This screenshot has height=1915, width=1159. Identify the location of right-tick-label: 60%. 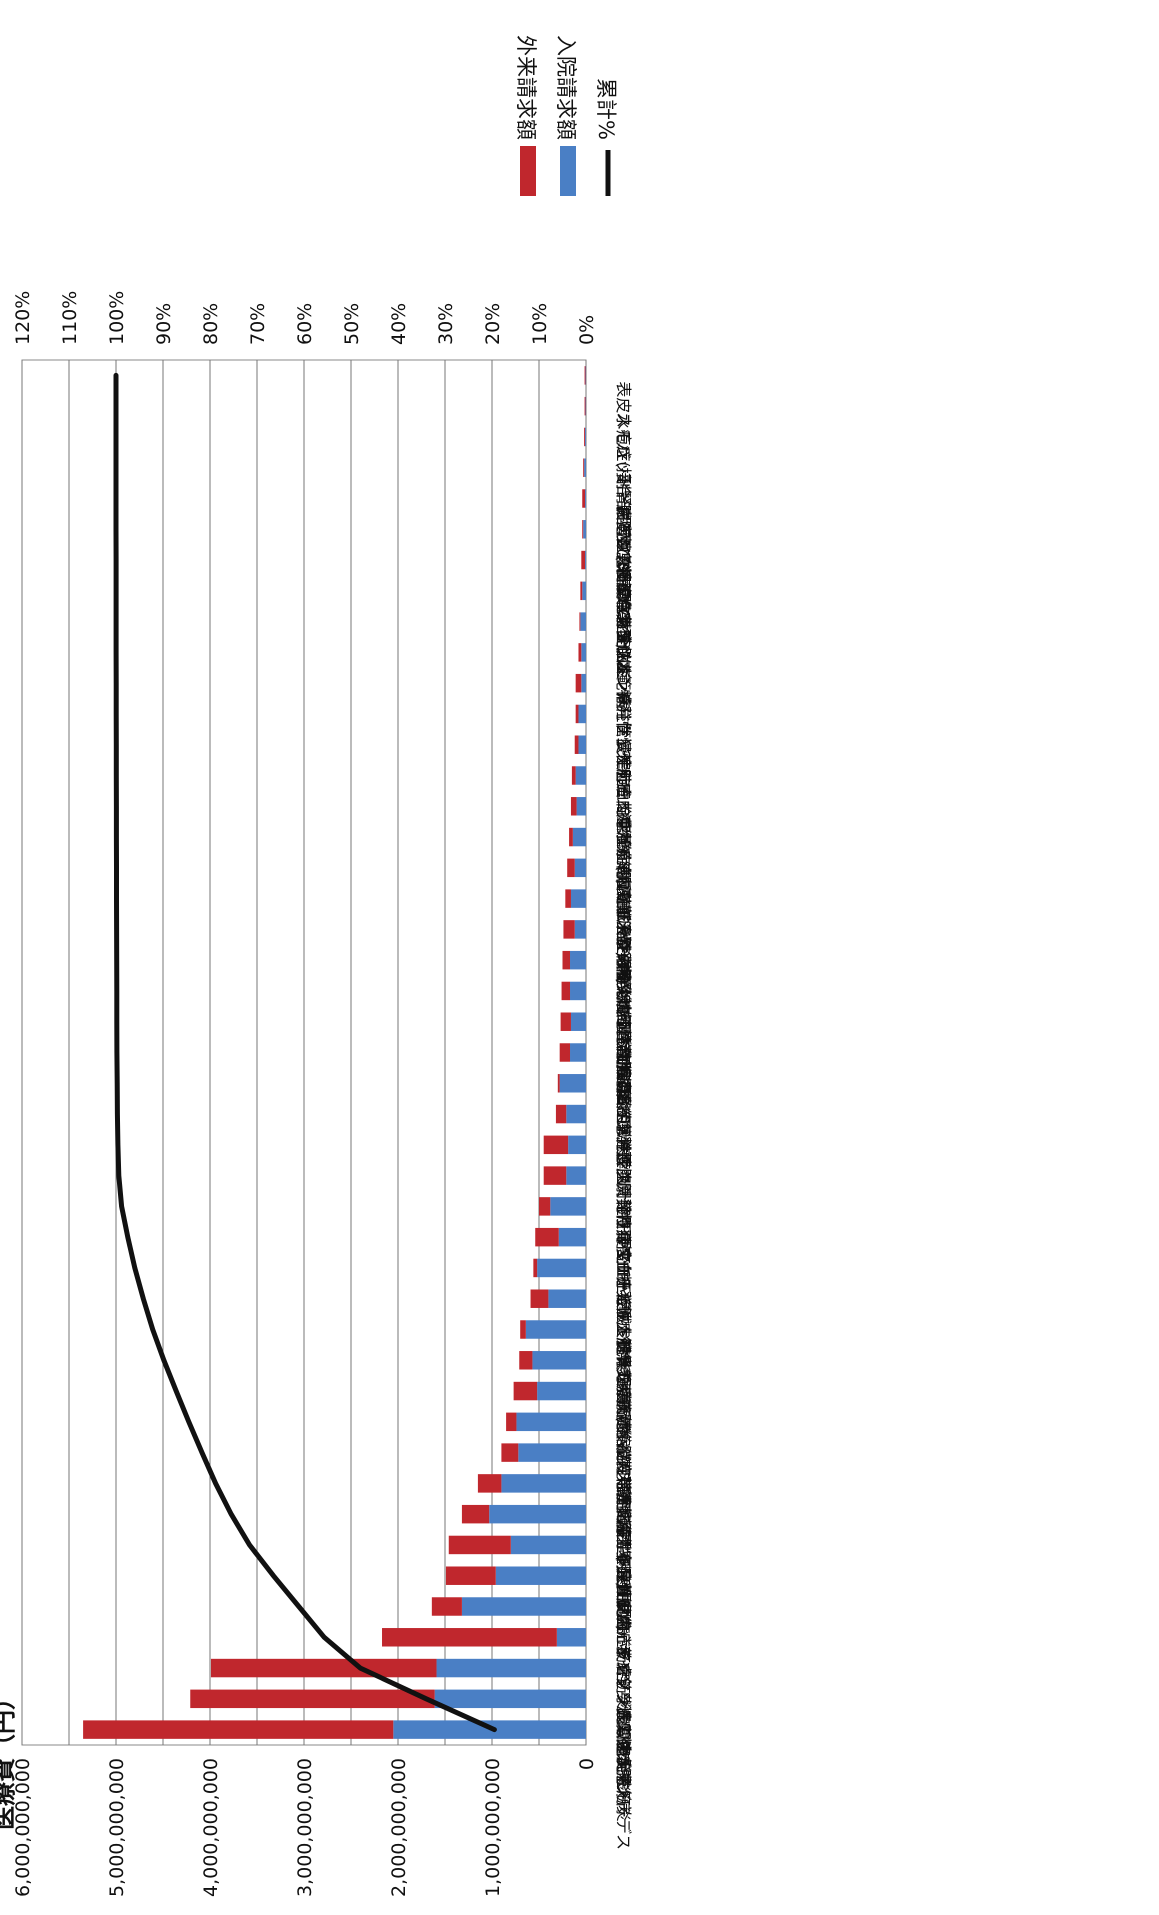
(305, 324).